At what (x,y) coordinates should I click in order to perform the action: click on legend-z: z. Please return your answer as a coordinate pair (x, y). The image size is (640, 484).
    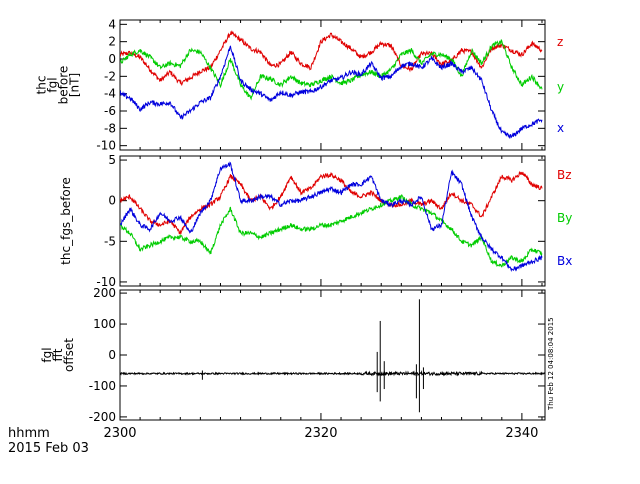
    Looking at the image, I should click on (560, 42).